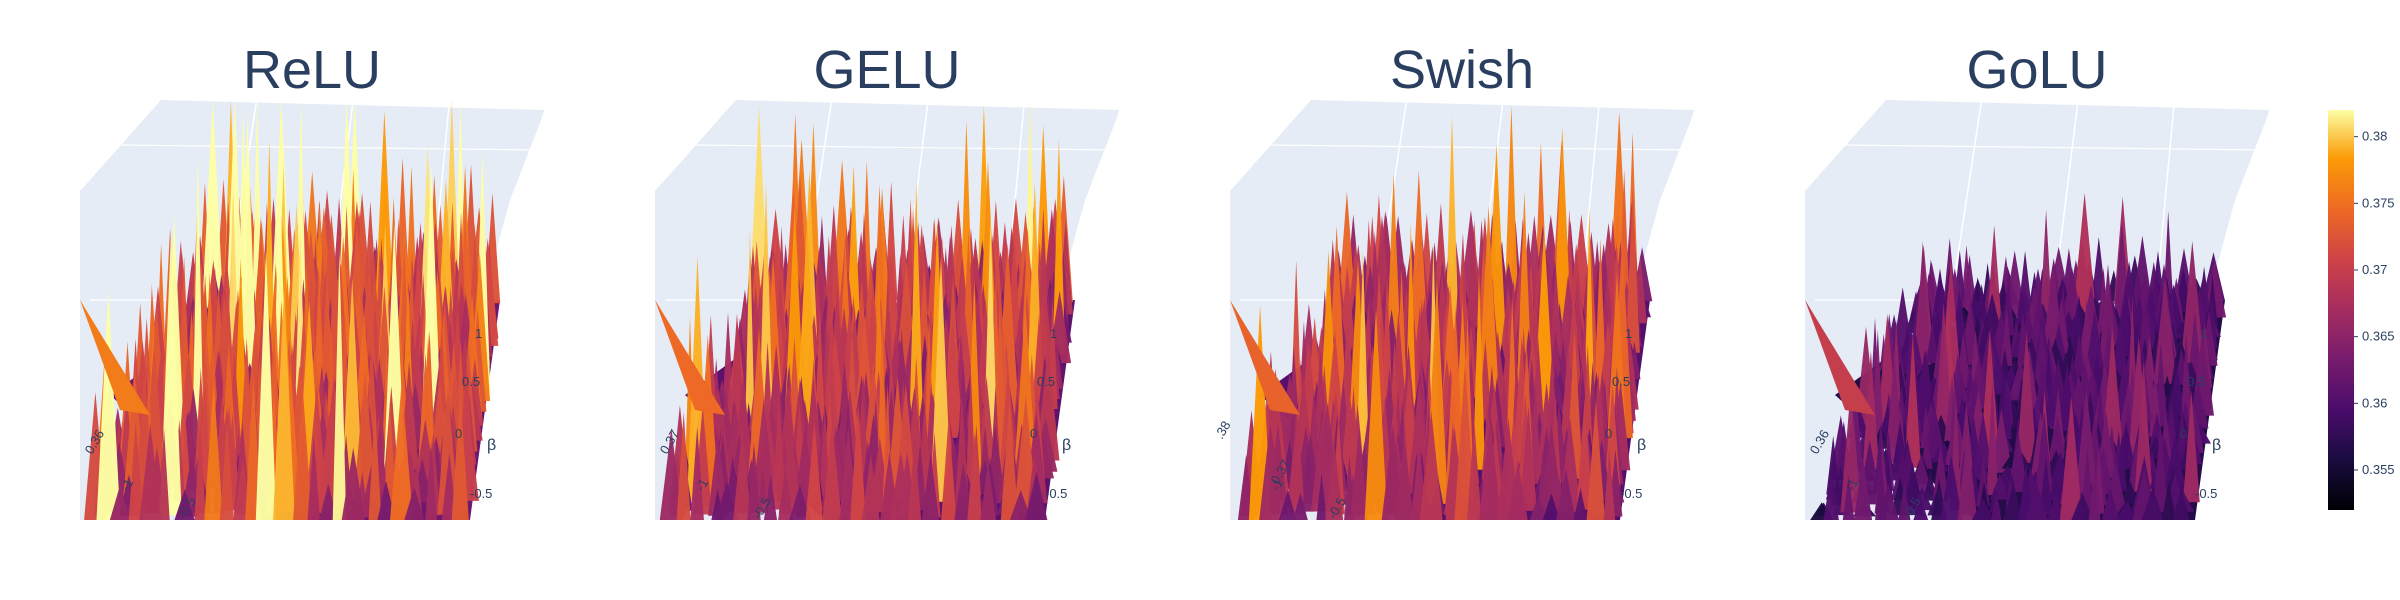 The height and width of the screenshot is (600, 2400). What do you see at coordinates (2374, 402) in the screenshot?
I see `colorbar-tick-label: 0.36` at bounding box center [2374, 402].